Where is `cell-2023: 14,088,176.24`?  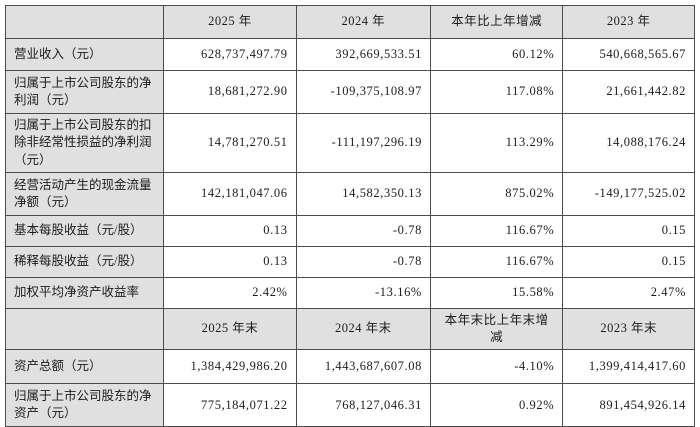 cell-2023: 14,088,176.24 is located at coordinates (628, 143).